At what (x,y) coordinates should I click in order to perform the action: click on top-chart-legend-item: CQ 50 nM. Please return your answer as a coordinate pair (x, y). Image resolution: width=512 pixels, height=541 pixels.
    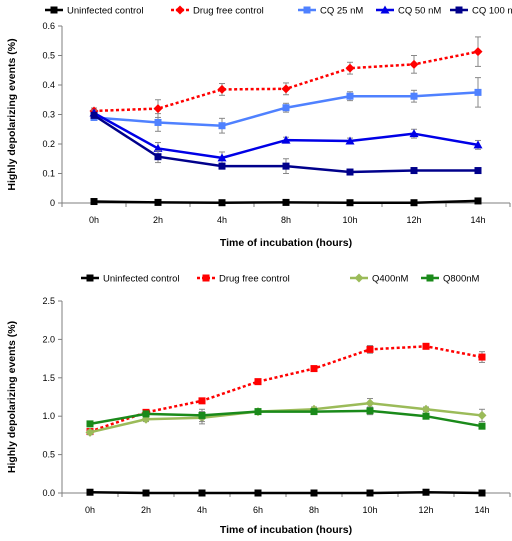
    Looking at the image, I should click on (408, 11).